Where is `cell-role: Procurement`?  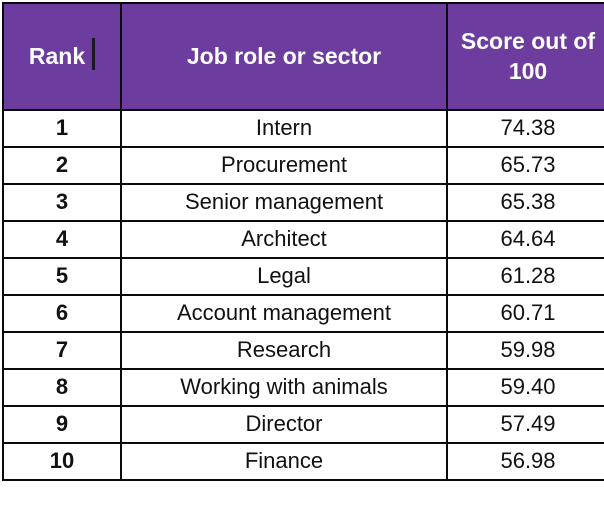 cell-role: Procurement is located at coordinates (284, 165).